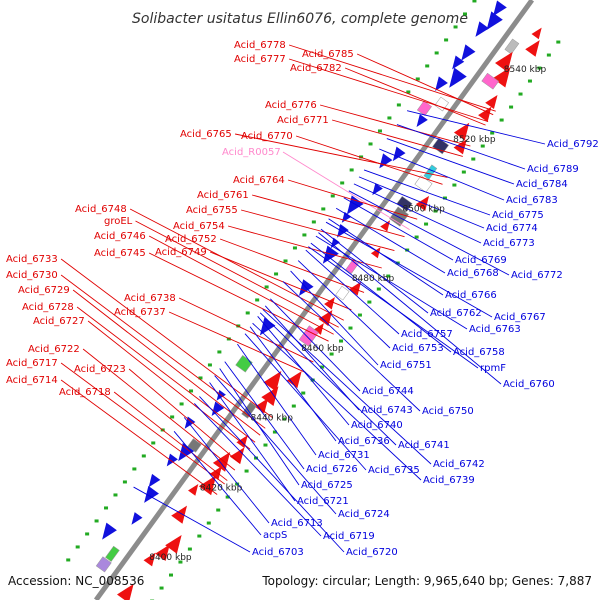 The image size is (600, 600). What do you see at coordinates (260, 59) in the screenshot?
I see `gene-label-left: Acid_6777` at bounding box center [260, 59].